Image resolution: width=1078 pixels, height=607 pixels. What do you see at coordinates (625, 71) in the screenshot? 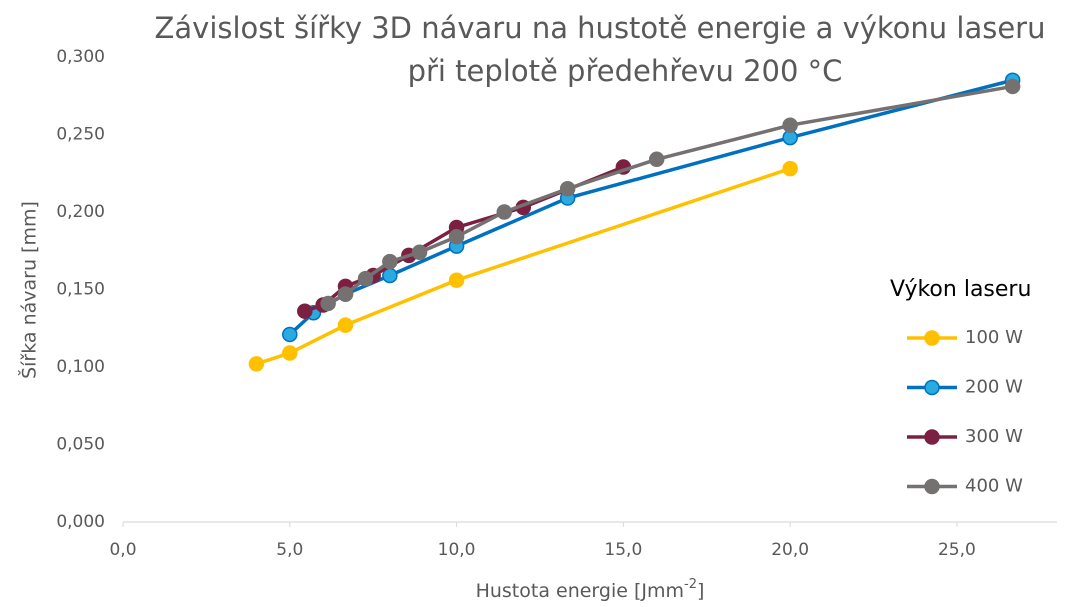
I see `chart-title: při teplotě předehřevu 200 °C` at bounding box center [625, 71].